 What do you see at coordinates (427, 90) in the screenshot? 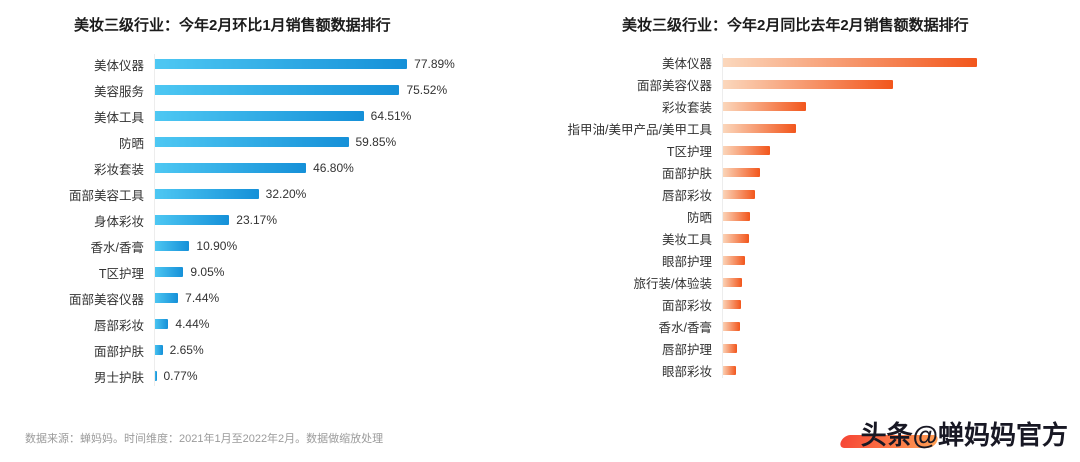
I see `value-label: 75.52%` at bounding box center [427, 90].